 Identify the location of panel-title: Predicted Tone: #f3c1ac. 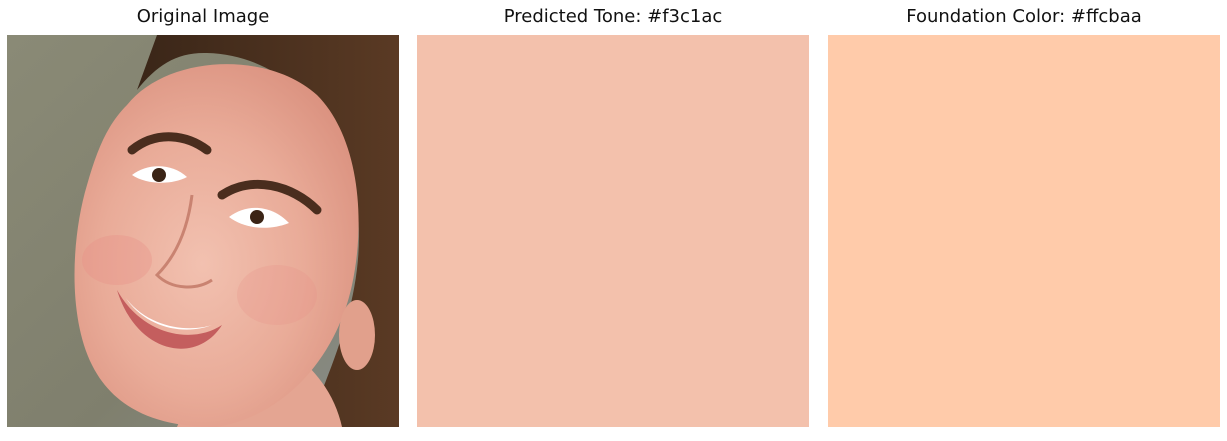
(613, 16).